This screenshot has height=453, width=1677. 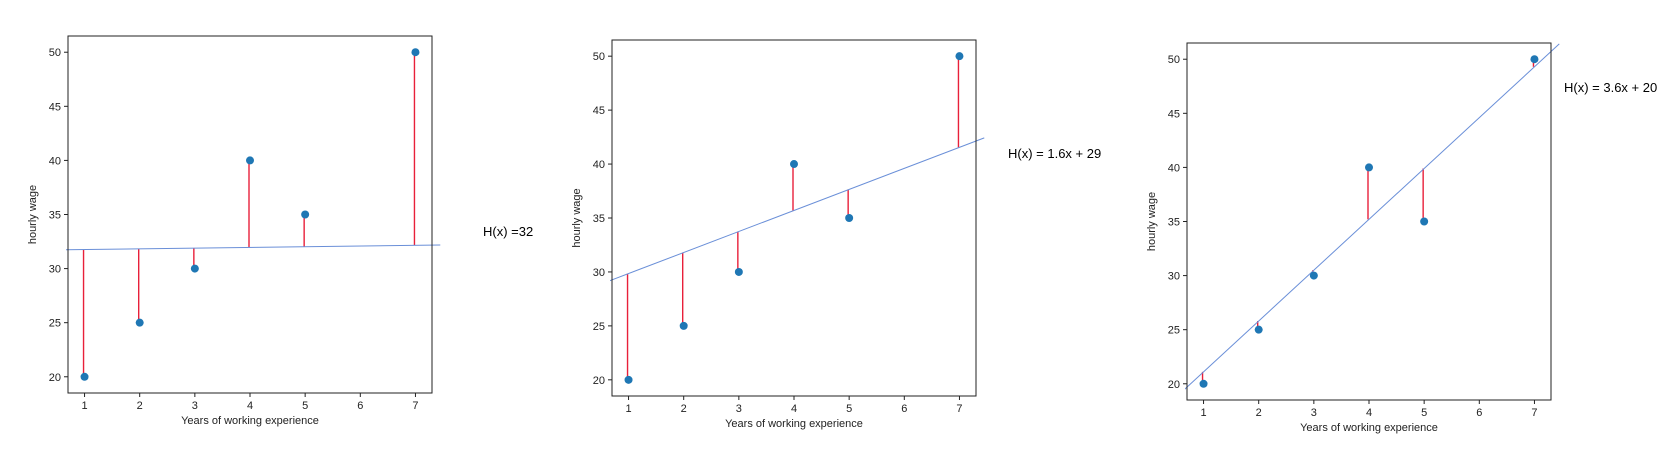 I want to click on chart-3-equation-label: H(x) = 3.6x + 20, so click(x=1611, y=87).